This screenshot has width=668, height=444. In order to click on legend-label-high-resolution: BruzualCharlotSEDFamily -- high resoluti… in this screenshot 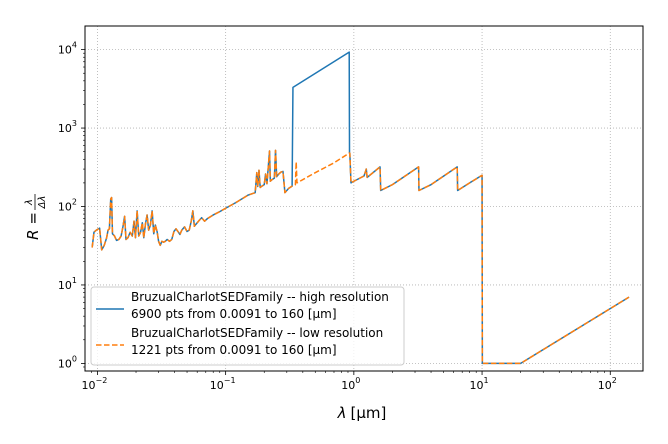, I will do `click(260, 297)`.